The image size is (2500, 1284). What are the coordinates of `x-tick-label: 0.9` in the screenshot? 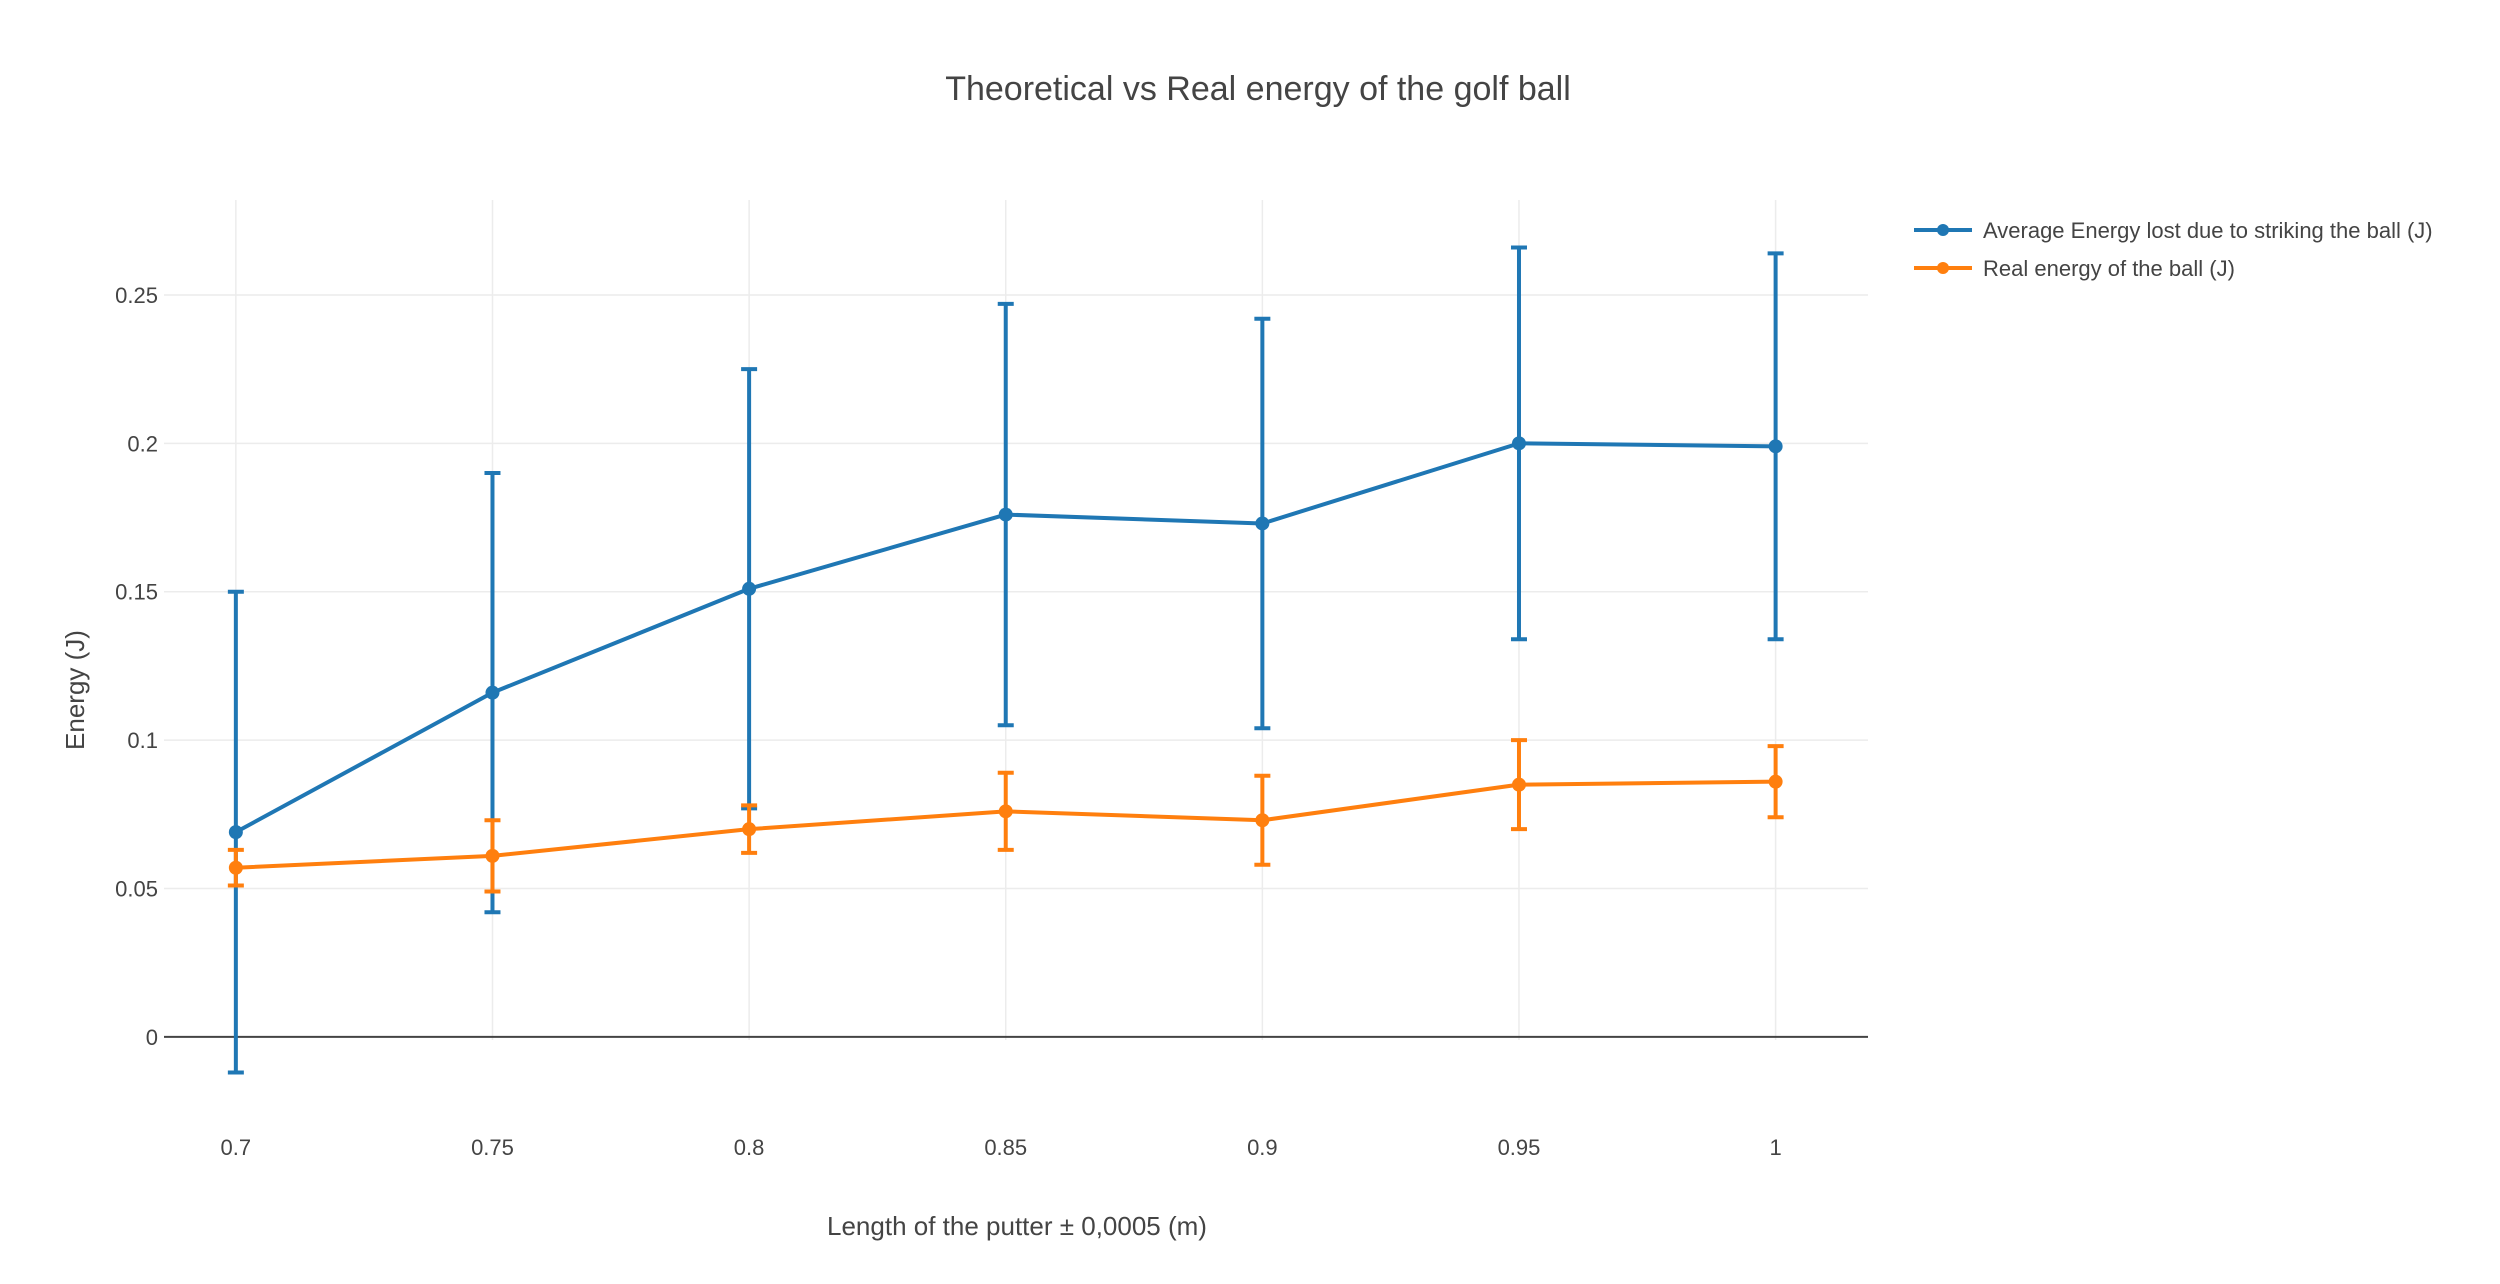 It's located at (1262, 1147).